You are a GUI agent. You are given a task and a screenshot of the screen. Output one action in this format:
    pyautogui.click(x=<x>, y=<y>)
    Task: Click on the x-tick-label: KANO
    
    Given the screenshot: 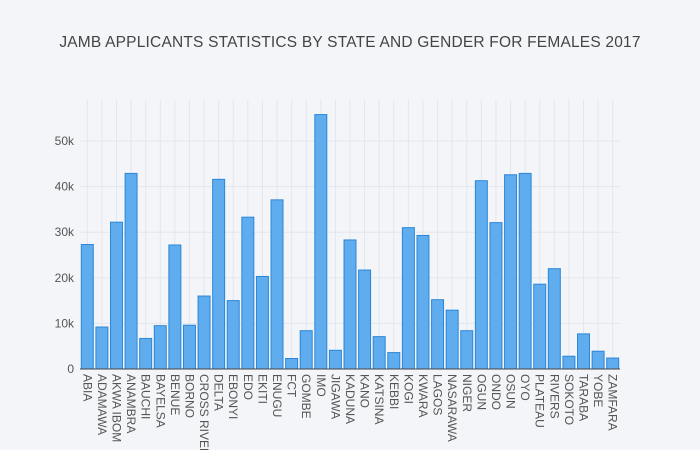 What is the action you would take?
    pyautogui.click(x=365, y=391)
    